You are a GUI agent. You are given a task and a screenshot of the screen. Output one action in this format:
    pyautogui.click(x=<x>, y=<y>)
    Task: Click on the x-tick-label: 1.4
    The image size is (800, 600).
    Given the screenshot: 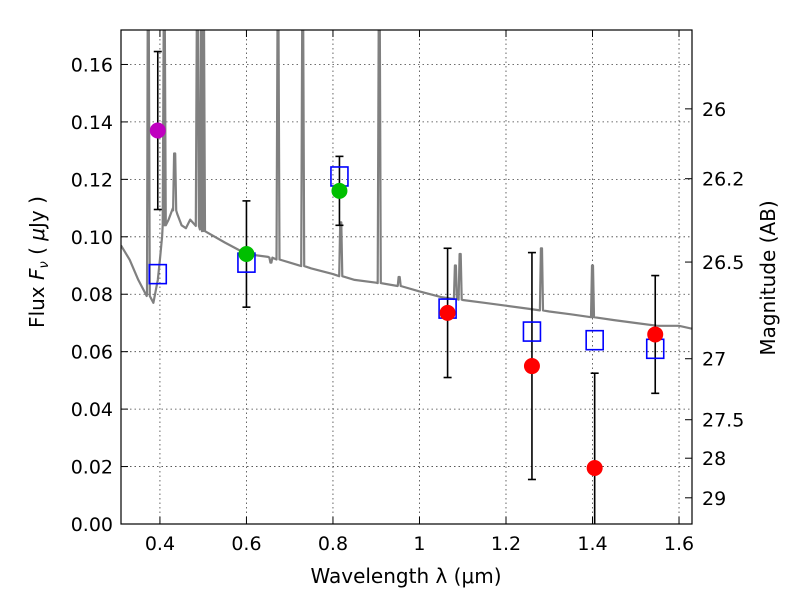 What is the action you would take?
    pyautogui.click(x=592, y=544)
    